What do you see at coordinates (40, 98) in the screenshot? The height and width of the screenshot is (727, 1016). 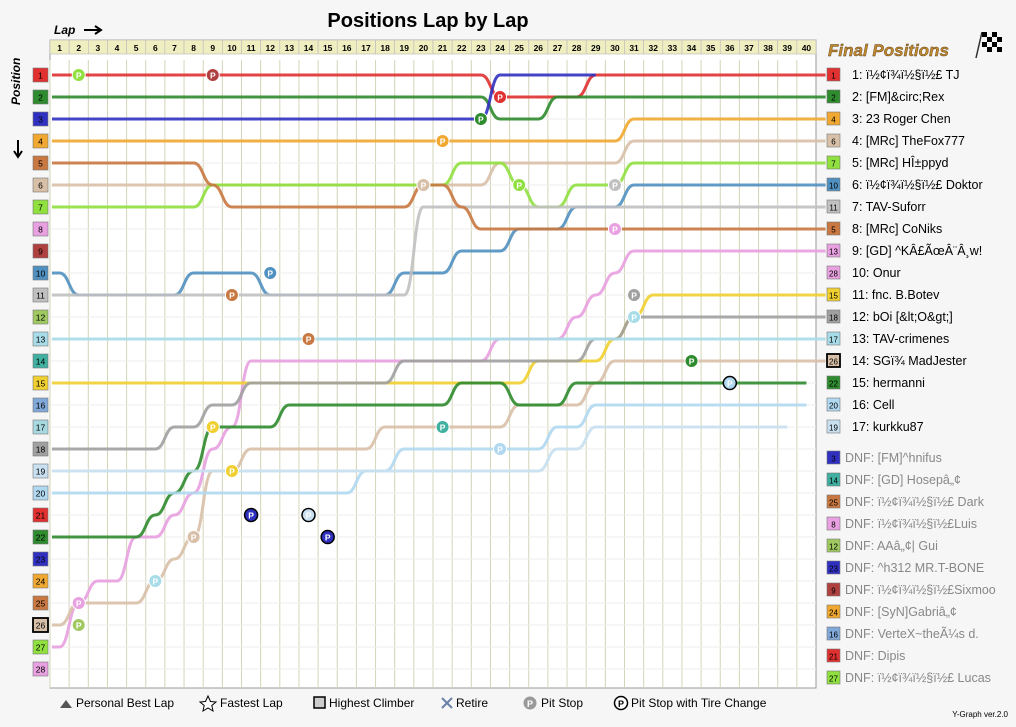 I see `start-position-label: 2` at bounding box center [40, 98].